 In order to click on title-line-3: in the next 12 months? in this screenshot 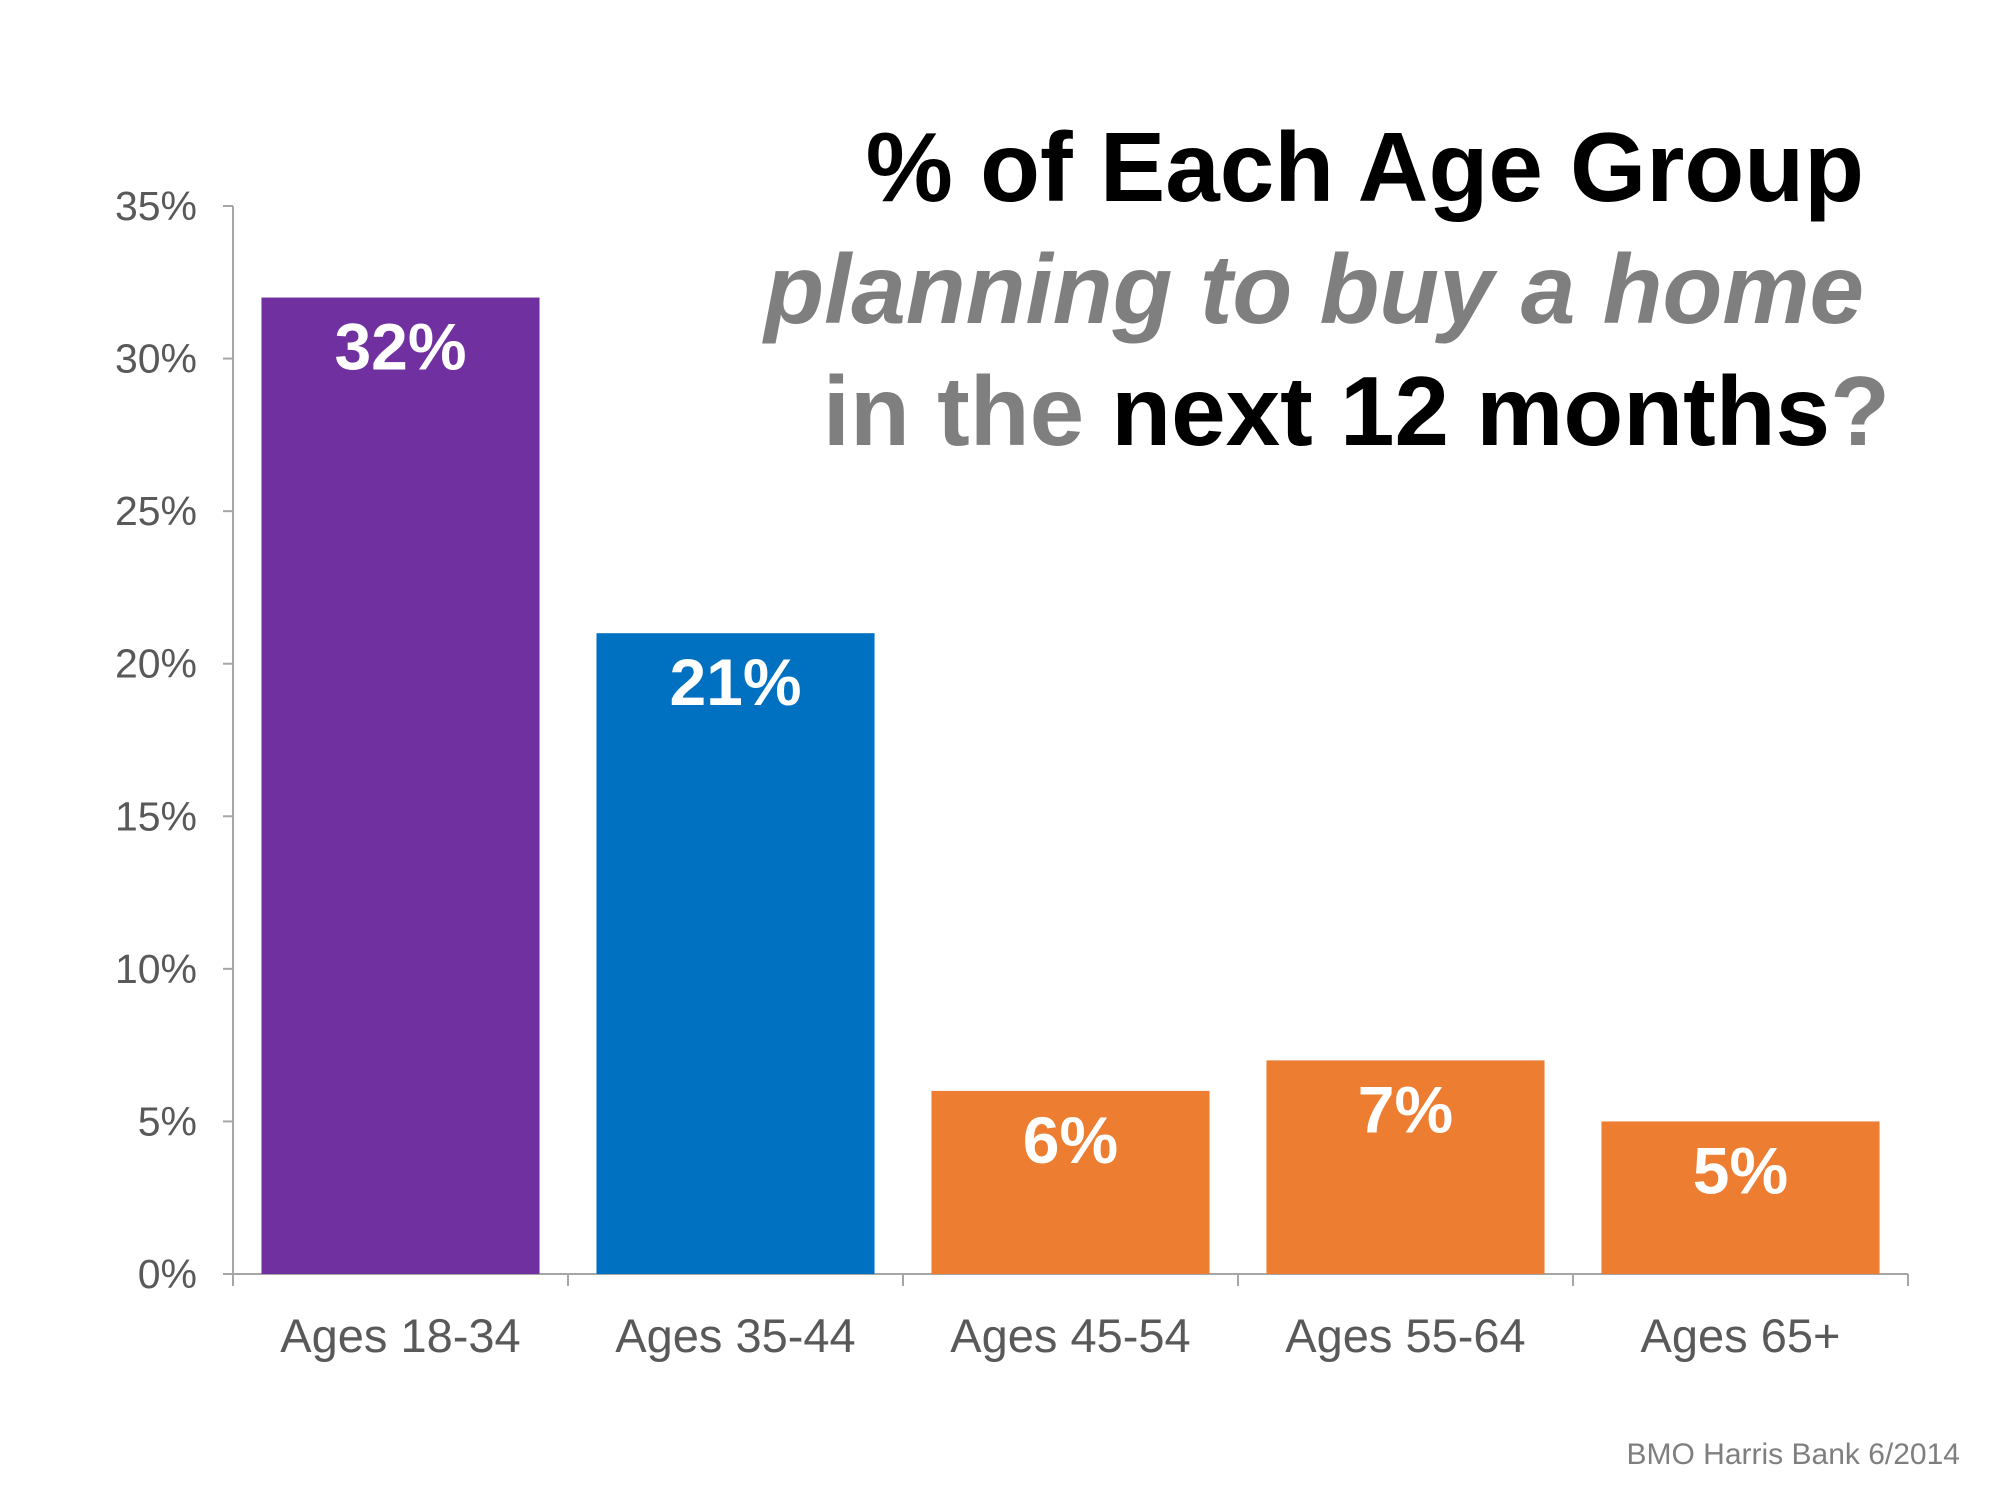, I will do `click(1240, 411)`.